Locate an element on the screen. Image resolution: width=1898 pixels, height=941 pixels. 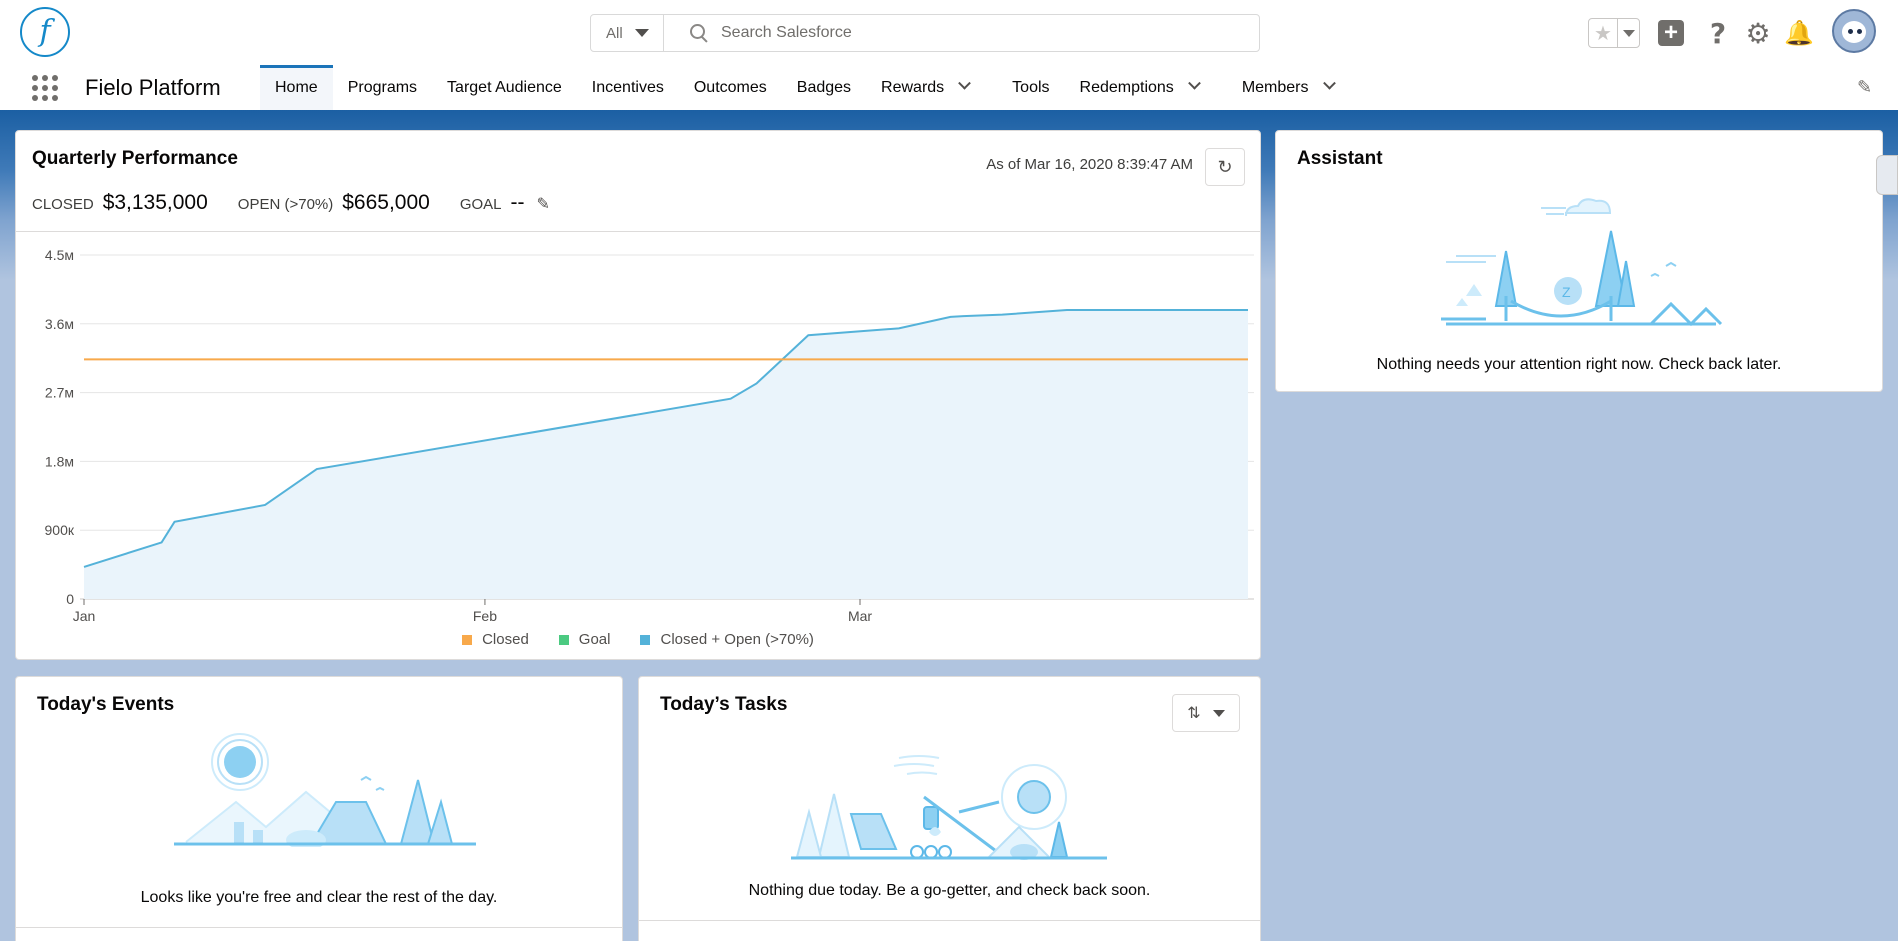
global-create-button: + is located at coordinates (1671, 33).